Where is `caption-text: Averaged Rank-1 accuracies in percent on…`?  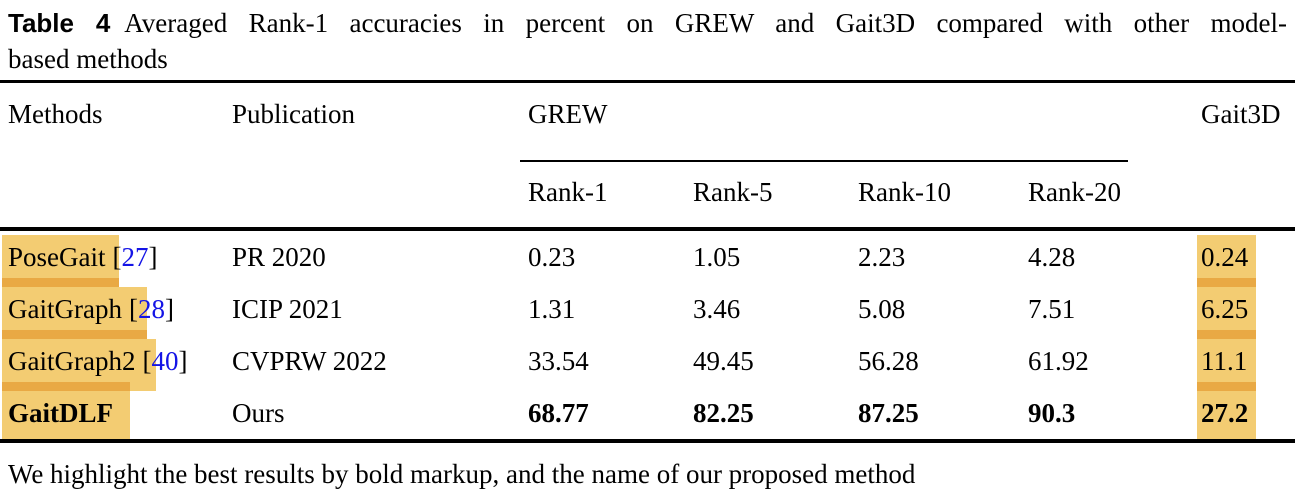 caption-text: Averaged Rank-1 accuracies in percent on… is located at coordinates (705, 23).